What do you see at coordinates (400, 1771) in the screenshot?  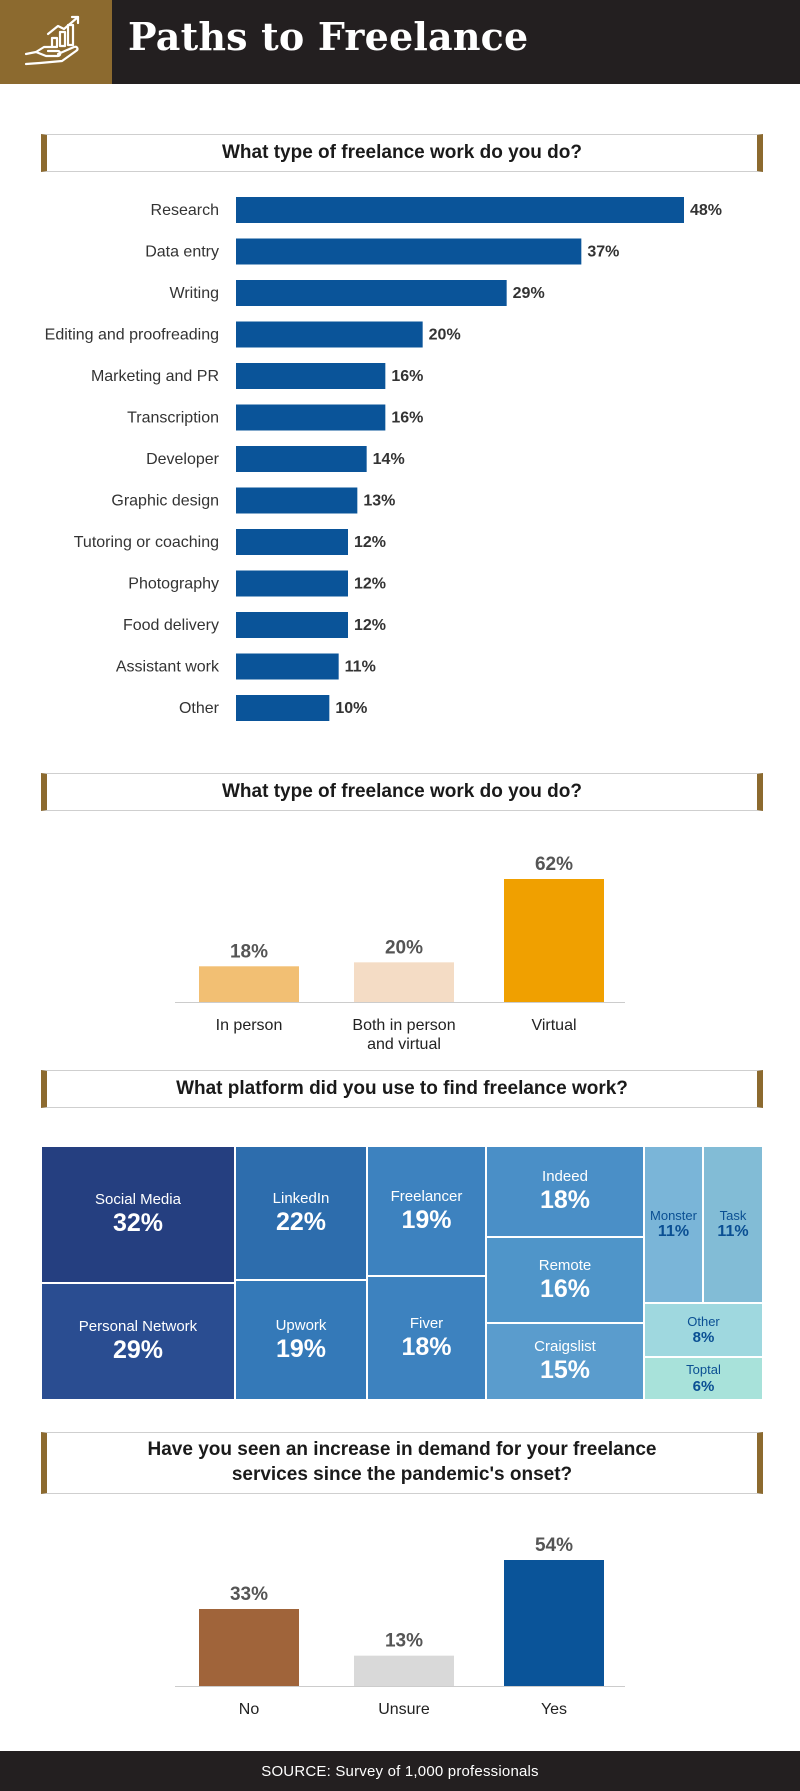 I see `source-footer: SOURCE: Survey of 1,000 professionals` at bounding box center [400, 1771].